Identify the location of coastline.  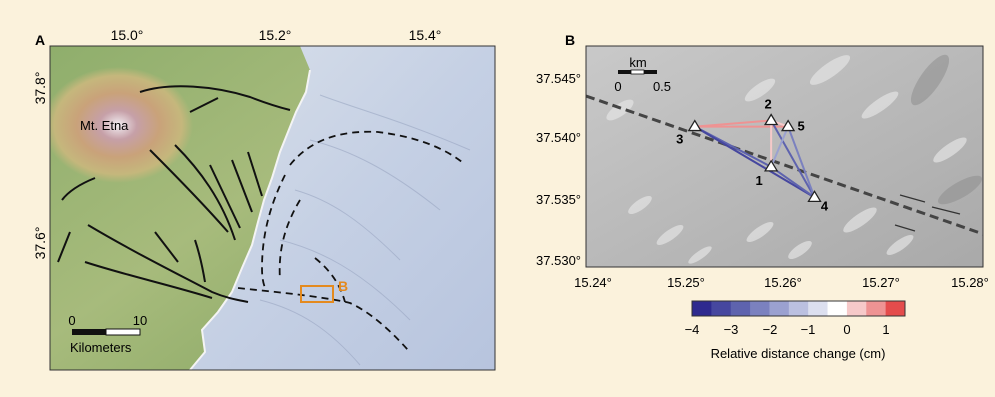
(250, 219).